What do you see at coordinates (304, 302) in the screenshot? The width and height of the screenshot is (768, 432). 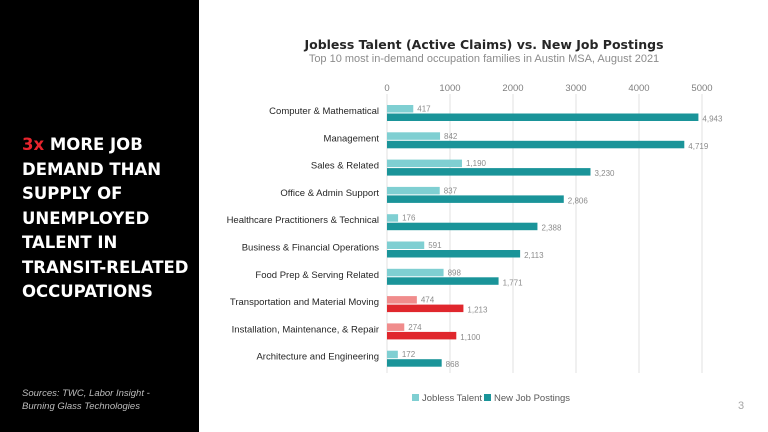 I see `category-label: Transportation and Material Moving` at bounding box center [304, 302].